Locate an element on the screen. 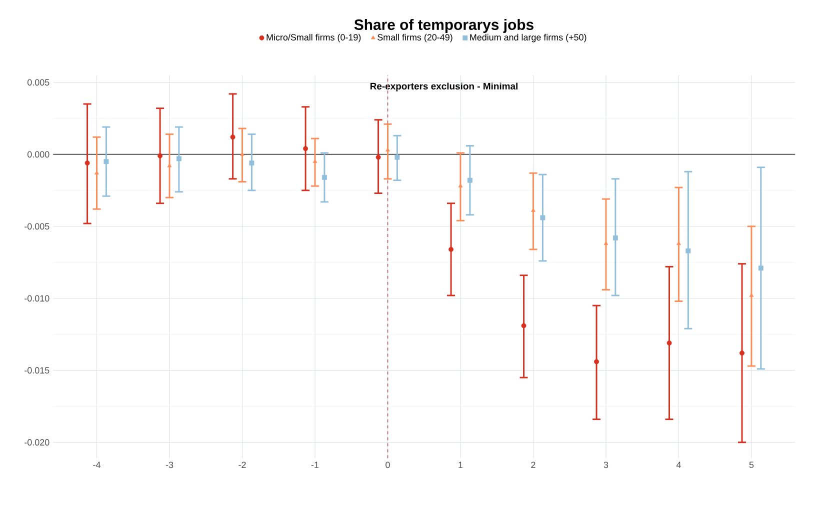 Image resolution: width=836 pixels, height=523 pixels. y-tick-label: -0.020 is located at coordinates (37, 442).